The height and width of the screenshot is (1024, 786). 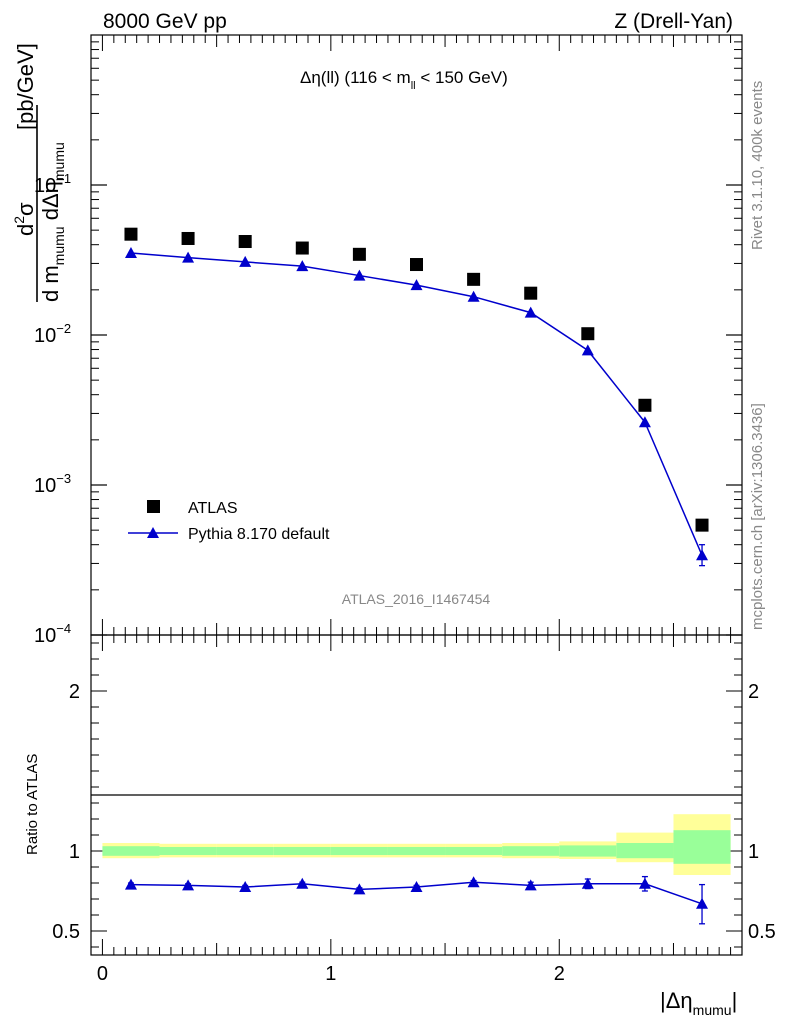 What do you see at coordinates (757, 165) in the screenshot?
I see `rivet-label: Rivet 3.1.10, 400k events` at bounding box center [757, 165].